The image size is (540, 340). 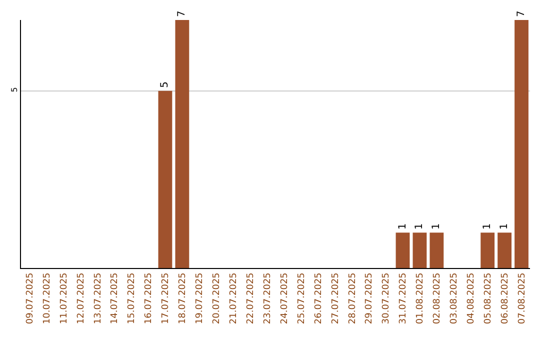 What do you see at coordinates (149, 298) in the screenshot?
I see `x-tick-label: 16.07.2025` at bounding box center [149, 298].